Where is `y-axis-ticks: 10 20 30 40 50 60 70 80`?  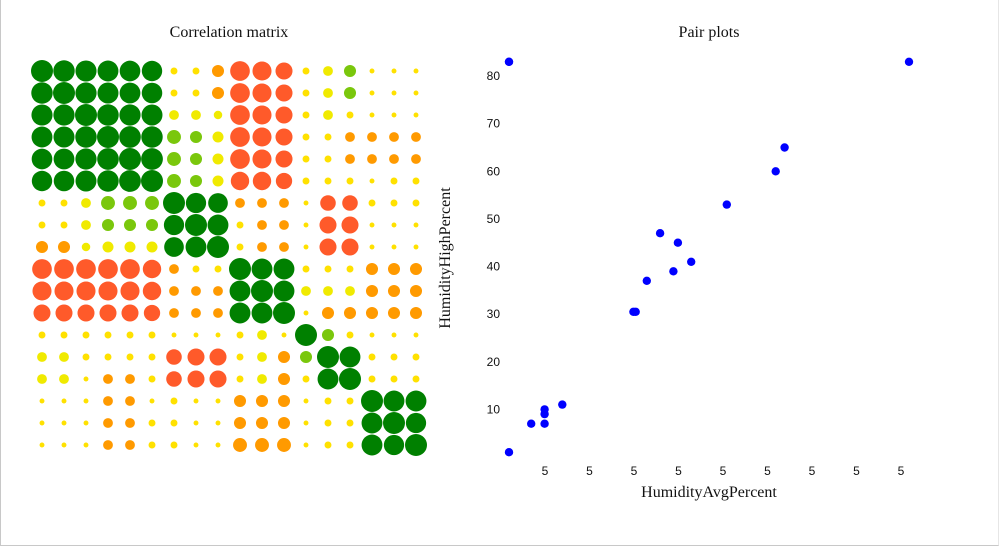
y-axis-ticks: 10 20 30 40 50 60 70 80 is located at coordinates (494, 242).